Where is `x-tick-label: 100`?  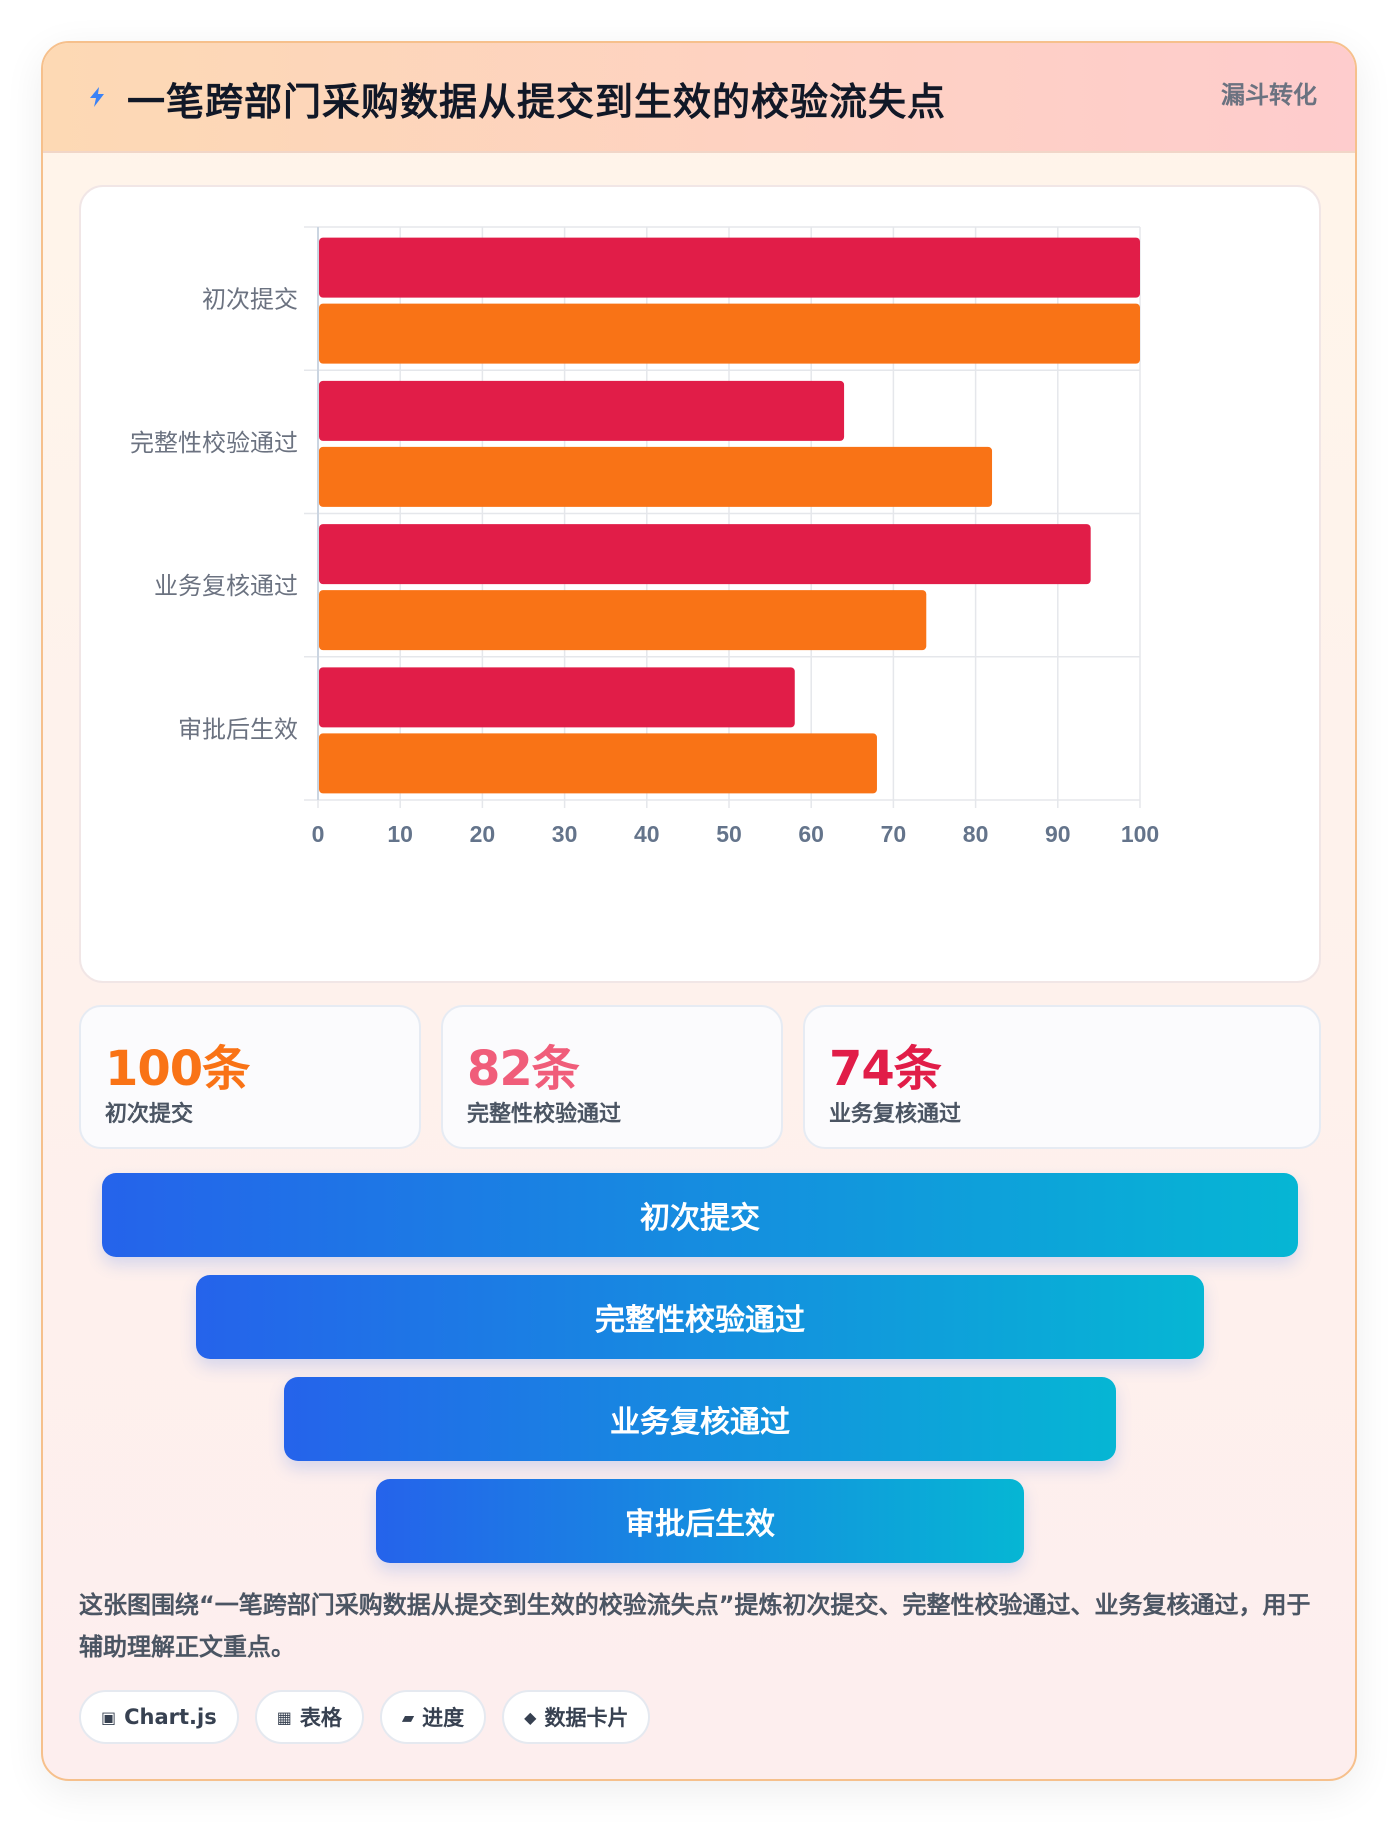
x-tick-label: 100 is located at coordinates (1140, 834).